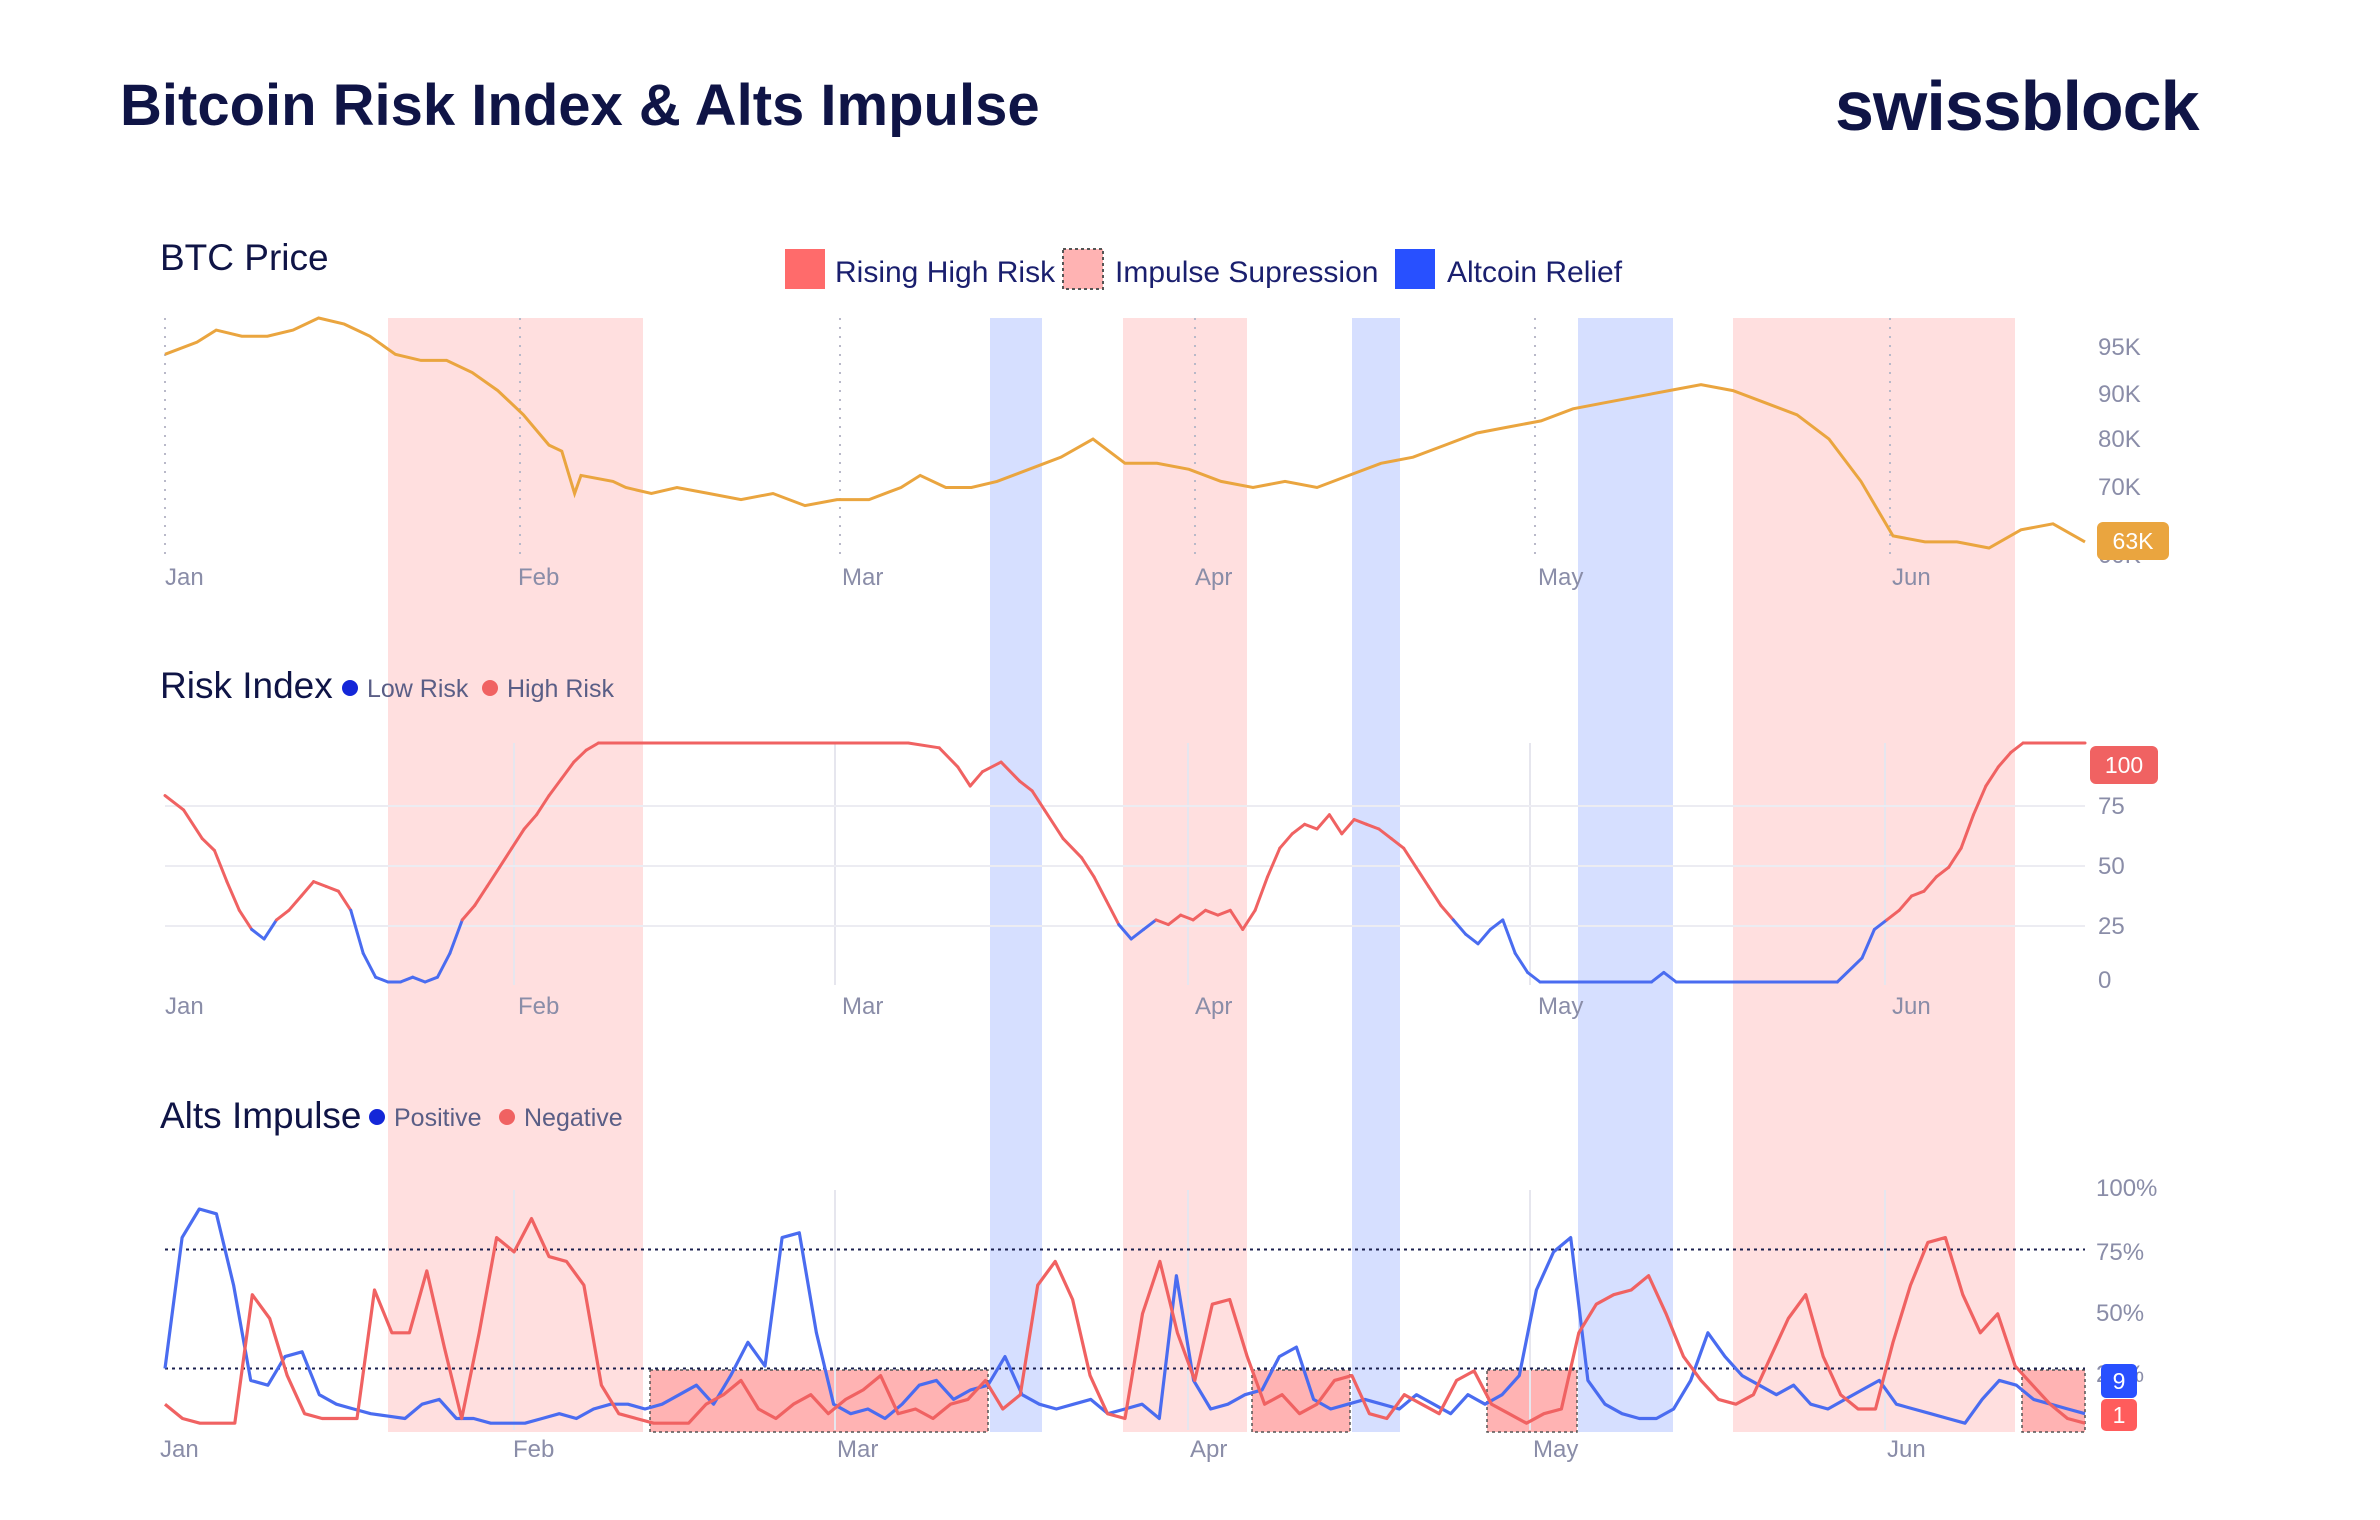  Describe the element at coordinates (2111, 866) in the screenshot. I see `risk-y-tick-2: 50` at that location.